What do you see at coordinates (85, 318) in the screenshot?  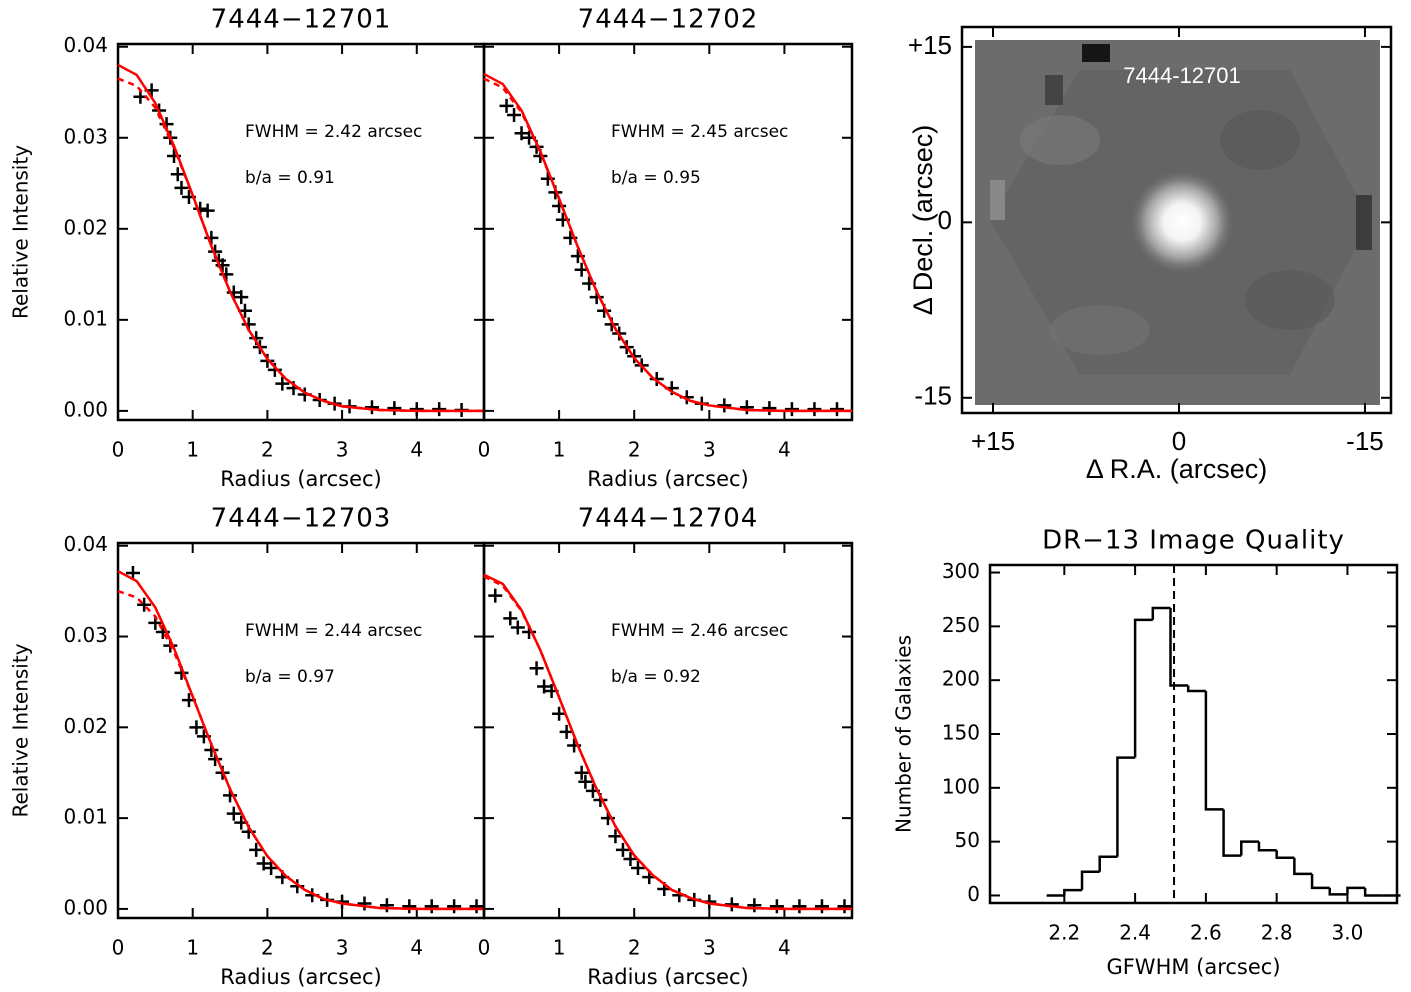 I see `y-tick-label: 0.01` at bounding box center [85, 318].